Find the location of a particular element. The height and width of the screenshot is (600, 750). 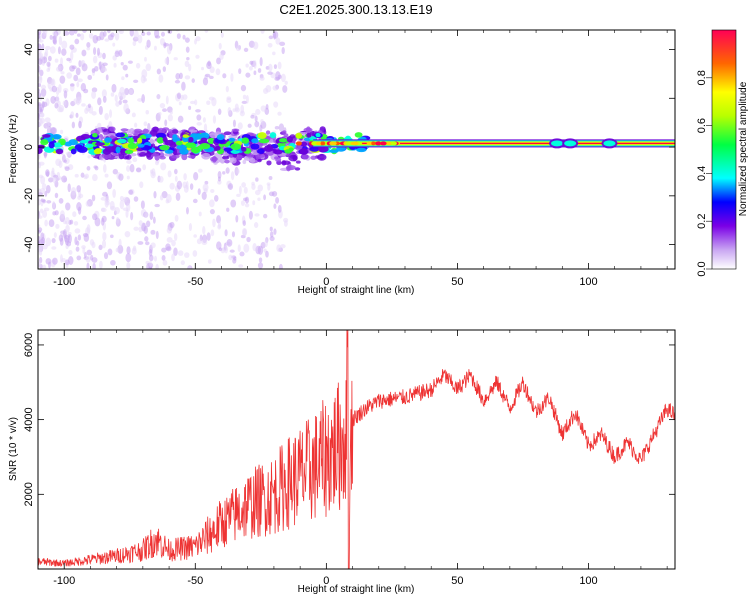

snr-x-tick-label: 50 is located at coordinates (457, 581).